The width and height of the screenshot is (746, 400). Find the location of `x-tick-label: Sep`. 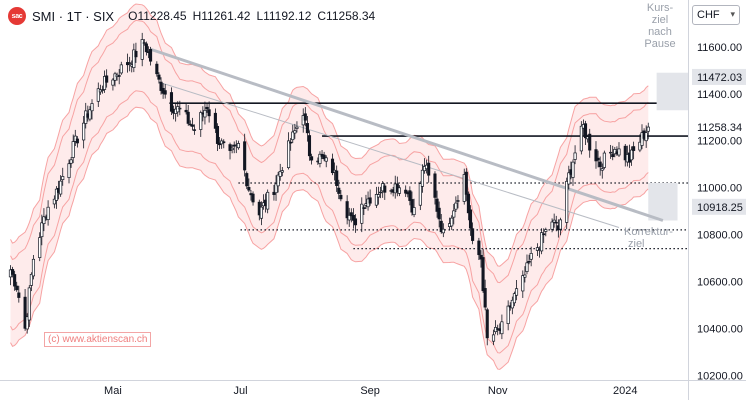

x-tick-label: Sep is located at coordinates (370, 391).